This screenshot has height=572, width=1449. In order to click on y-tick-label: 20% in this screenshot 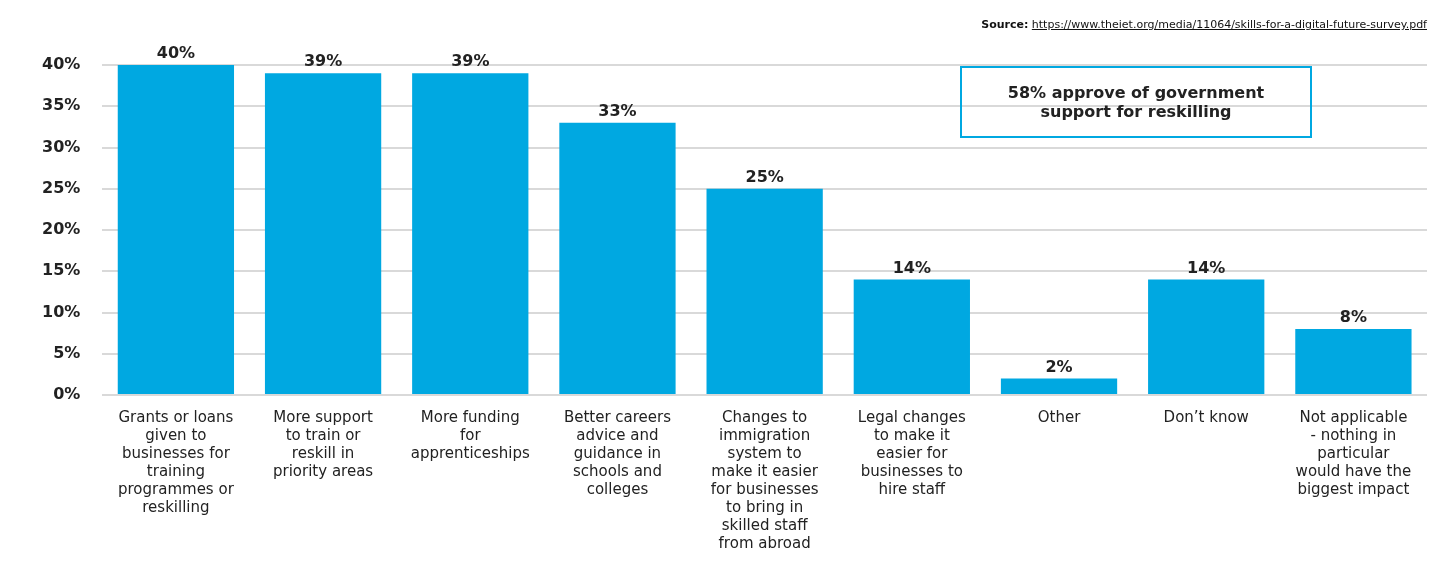, I will do `click(61, 229)`.